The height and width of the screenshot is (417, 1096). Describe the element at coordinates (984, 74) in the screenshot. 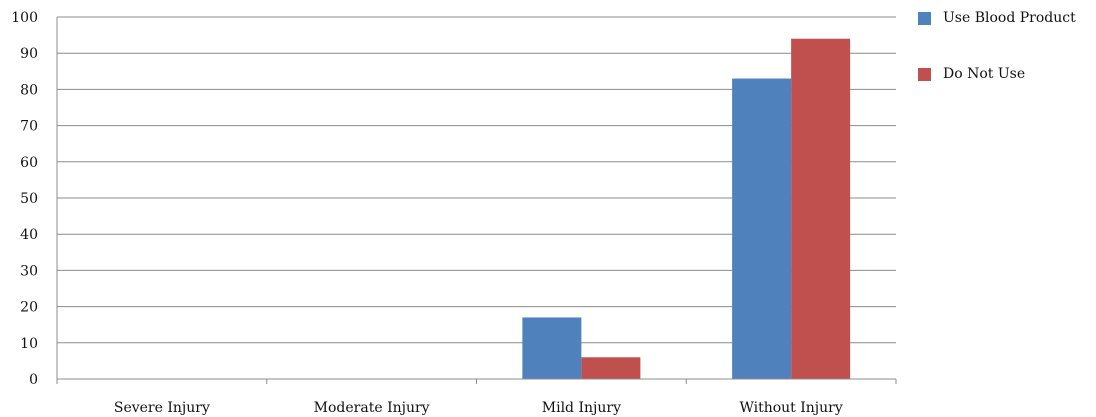

I see `legend-label-do-not-use: Do Not Use` at that location.